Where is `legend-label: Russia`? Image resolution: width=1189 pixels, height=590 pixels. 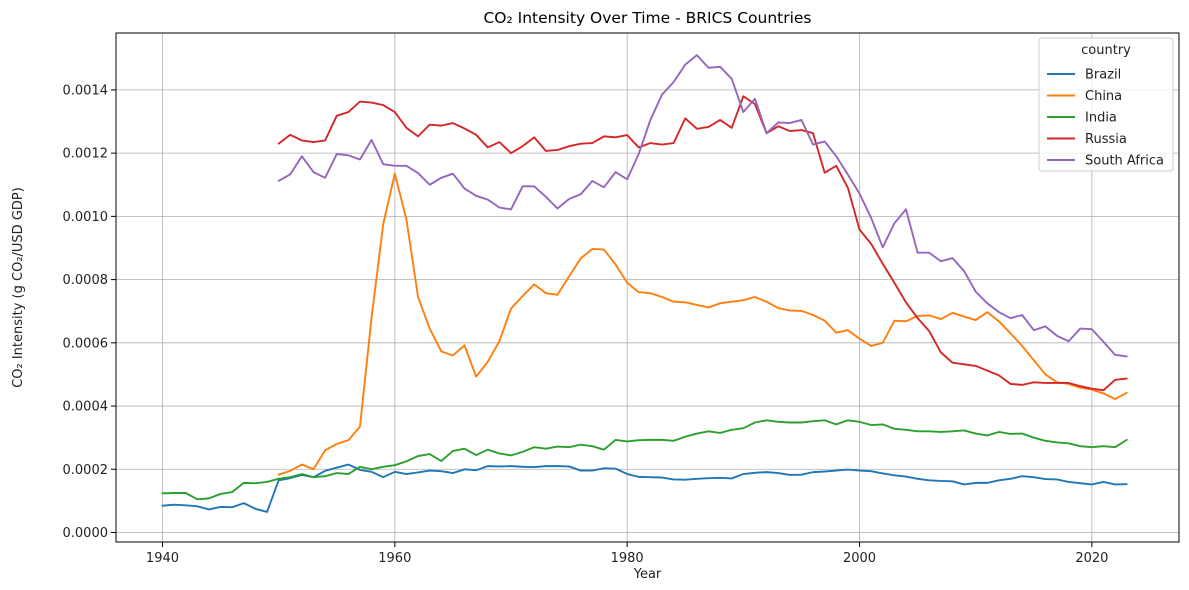
legend-label: Russia is located at coordinates (1106, 139).